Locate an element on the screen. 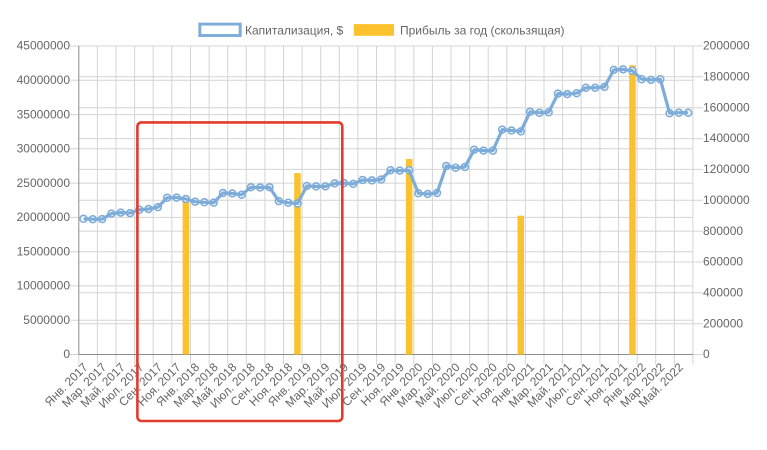  svg-text: 1400000 is located at coordinates (726, 138).